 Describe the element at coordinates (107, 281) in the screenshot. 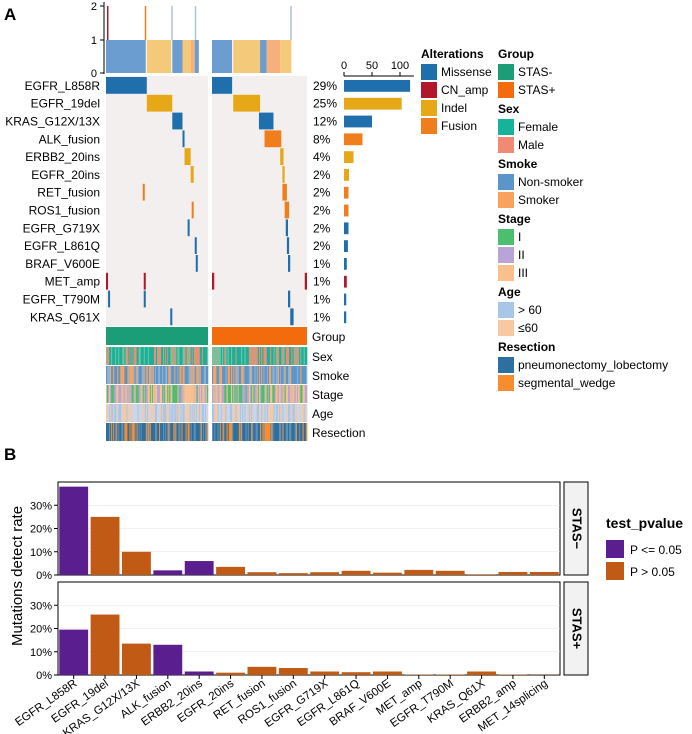

I see `onco-cell-11-neg` at that location.